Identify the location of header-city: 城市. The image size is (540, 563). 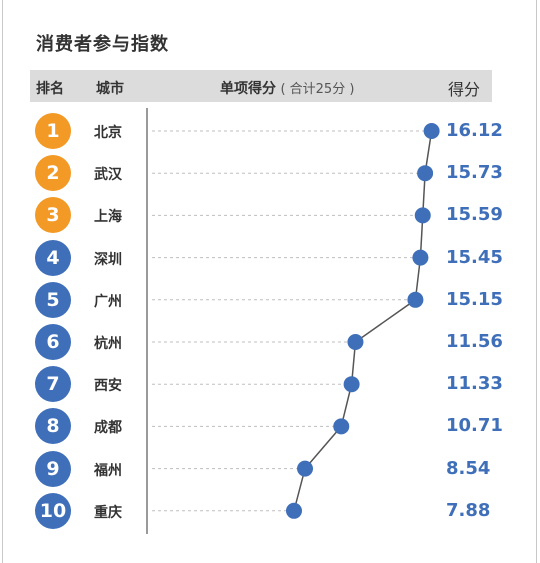
(110, 89).